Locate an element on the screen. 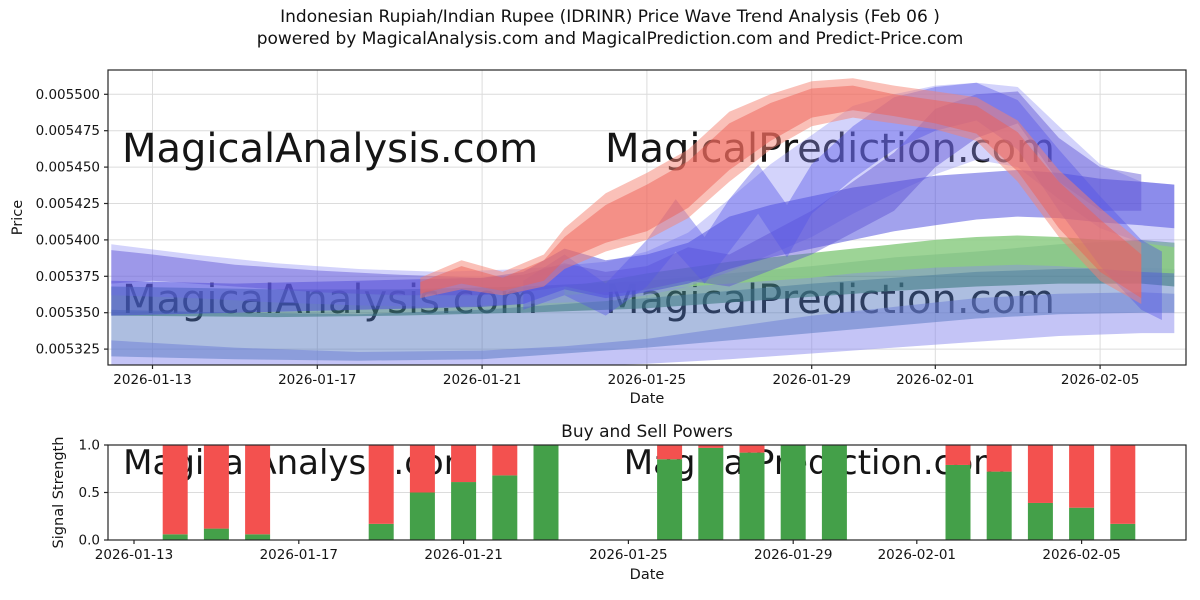 This screenshot has width=1200, height=600. band-steel-blue-wide is located at coordinates (643, 314).